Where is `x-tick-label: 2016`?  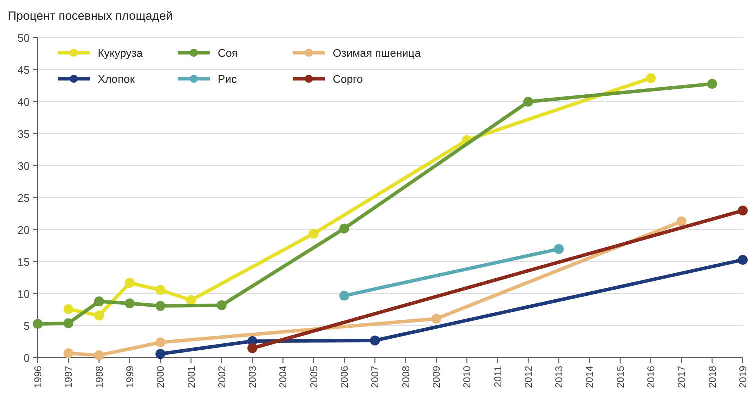 x-tick-label: 2016 is located at coordinates (652, 377).